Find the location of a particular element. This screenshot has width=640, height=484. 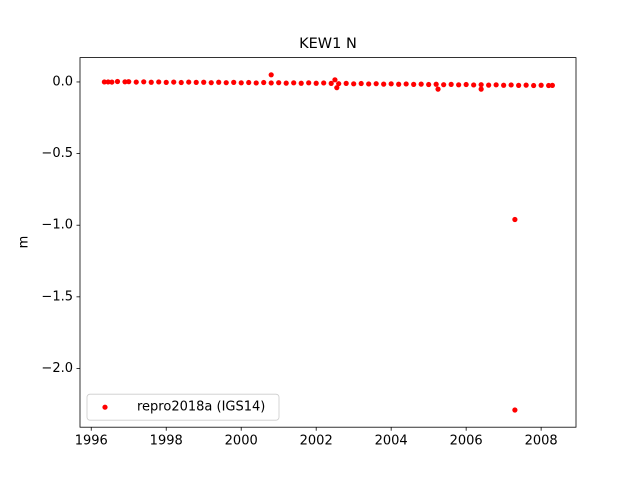

x-tick-label: 2008 is located at coordinates (541, 441).